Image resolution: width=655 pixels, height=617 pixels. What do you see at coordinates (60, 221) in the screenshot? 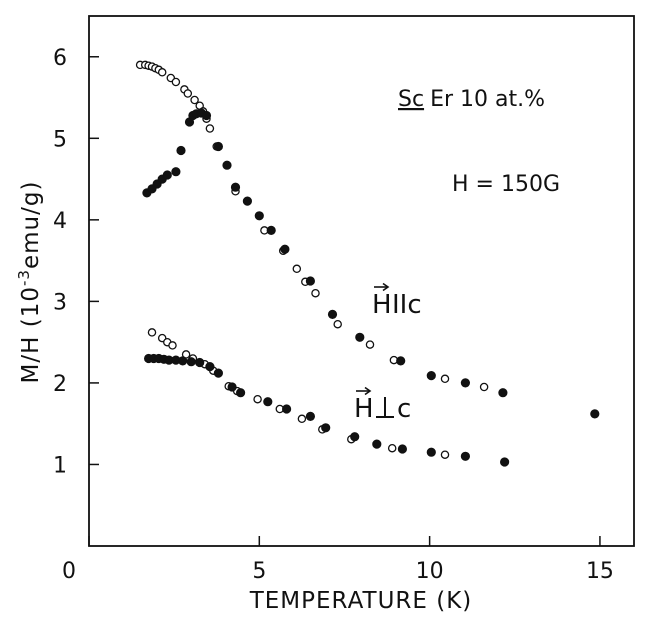
I see `y-tick-label: 4` at bounding box center [60, 221].